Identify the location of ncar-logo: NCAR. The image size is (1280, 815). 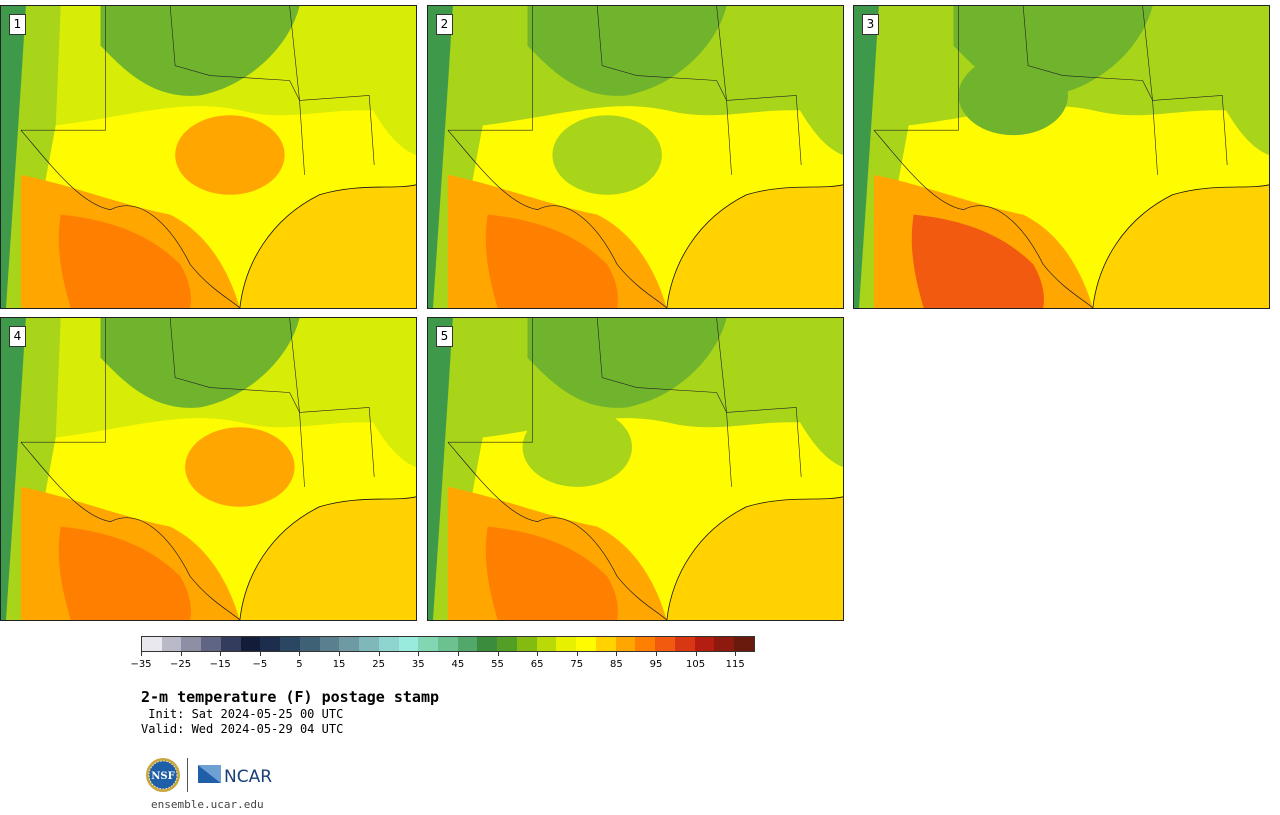
(235, 776).